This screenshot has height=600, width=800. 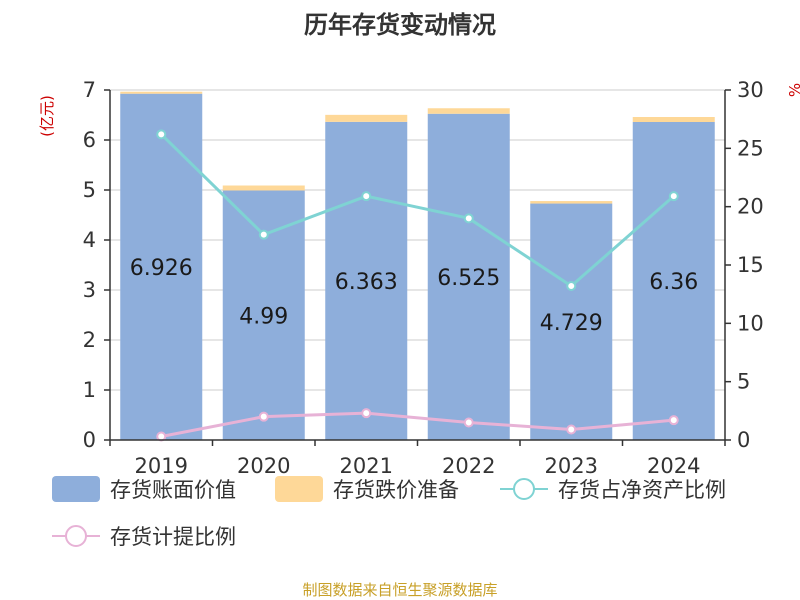 What do you see at coordinates (743, 382) in the screenshot?
I see `right-tick-label: 5` at bounding box center [743, 382].